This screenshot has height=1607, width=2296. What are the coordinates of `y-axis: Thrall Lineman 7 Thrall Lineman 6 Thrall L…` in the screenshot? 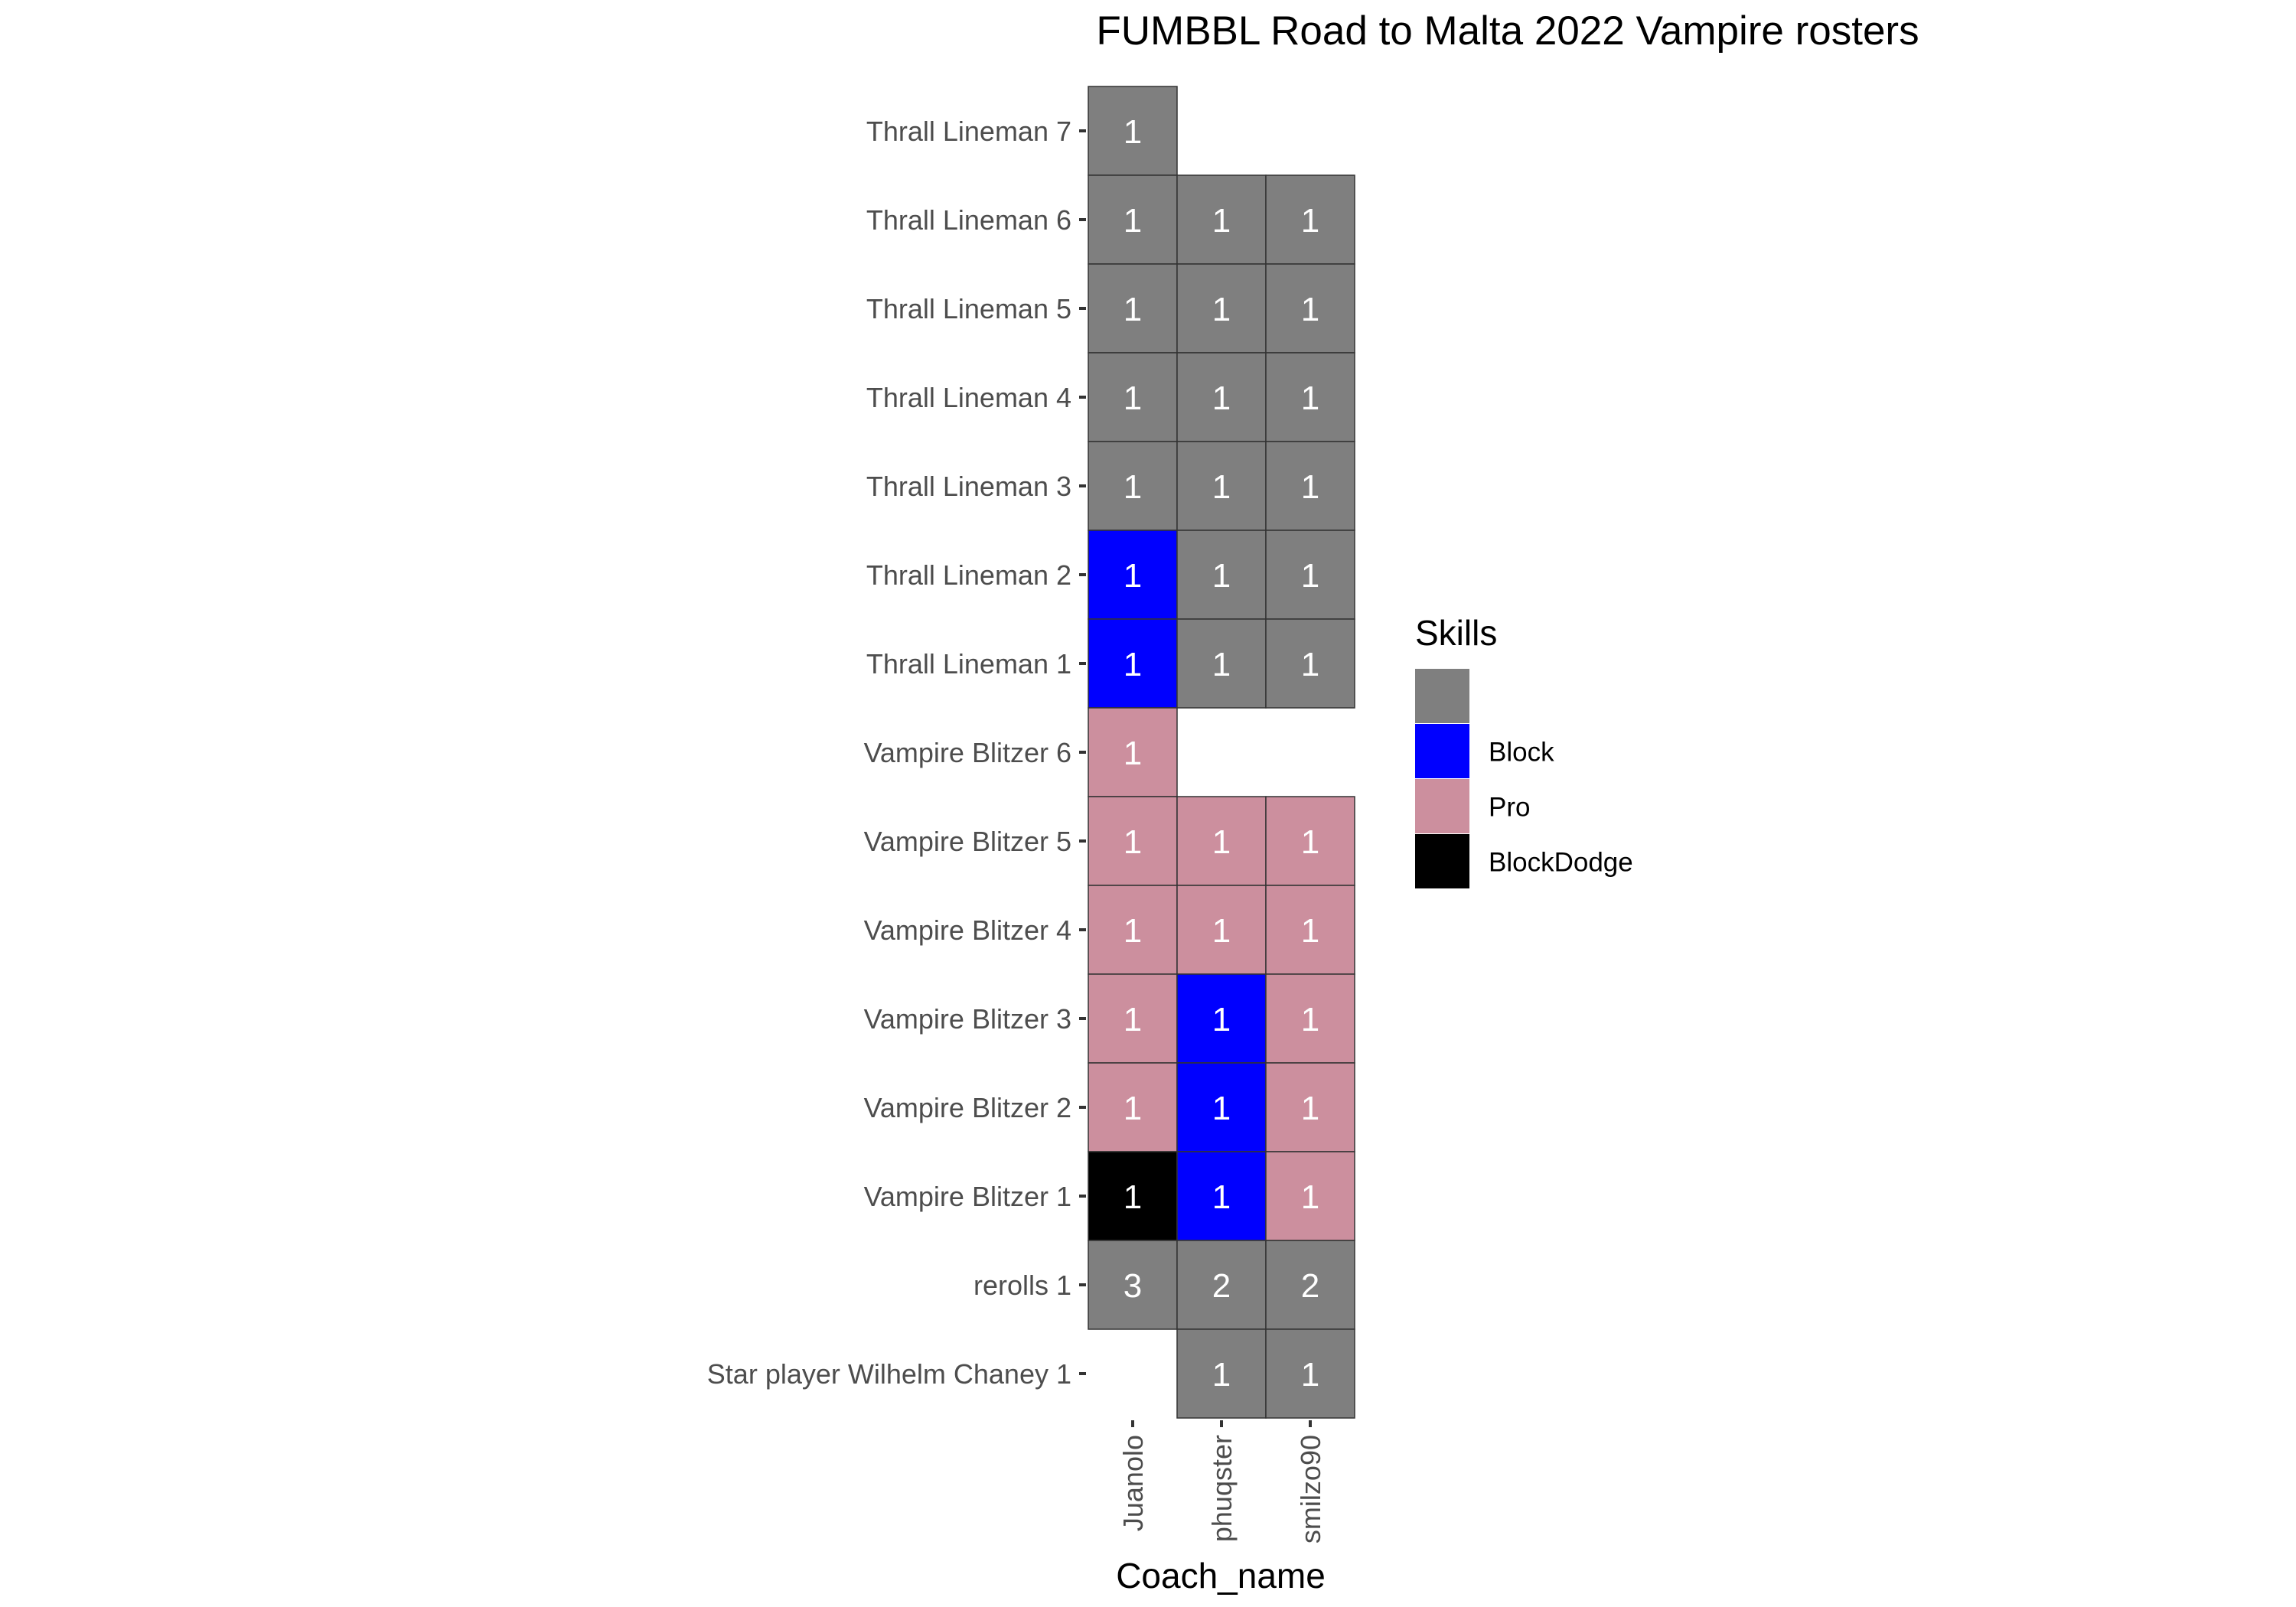 It's located at (896, 753).